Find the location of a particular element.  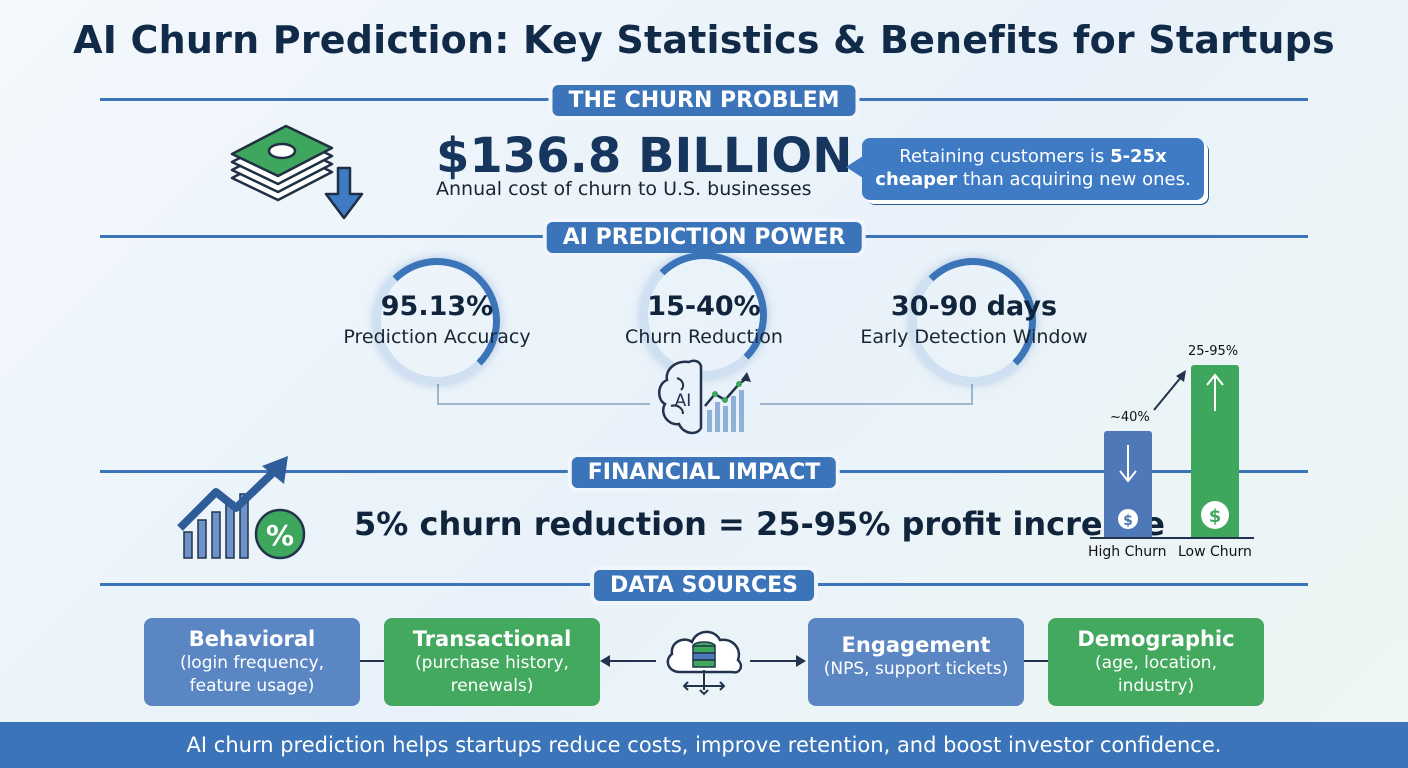

data-source-desc: (age, location, is located at coordinates (1156, 663).